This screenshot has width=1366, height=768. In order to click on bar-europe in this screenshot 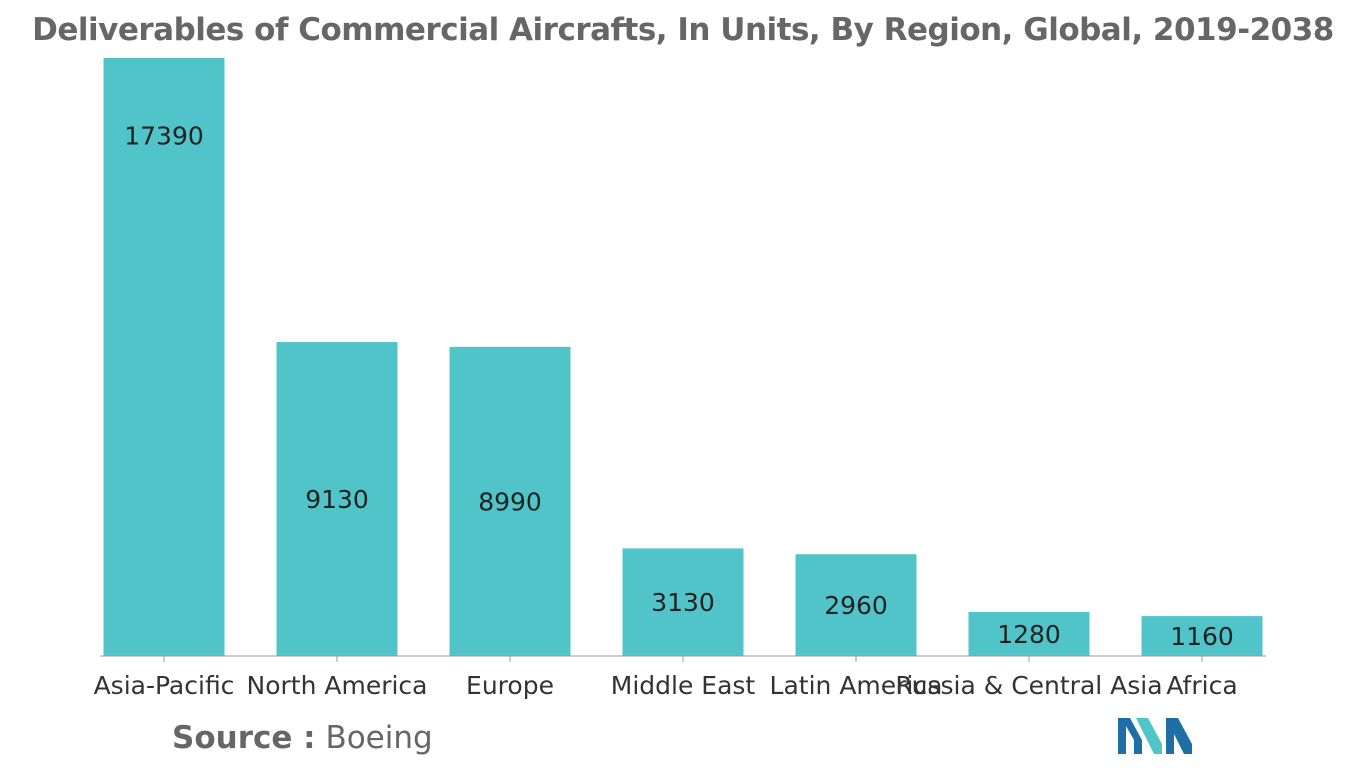, I will do `click(510, 501)`.